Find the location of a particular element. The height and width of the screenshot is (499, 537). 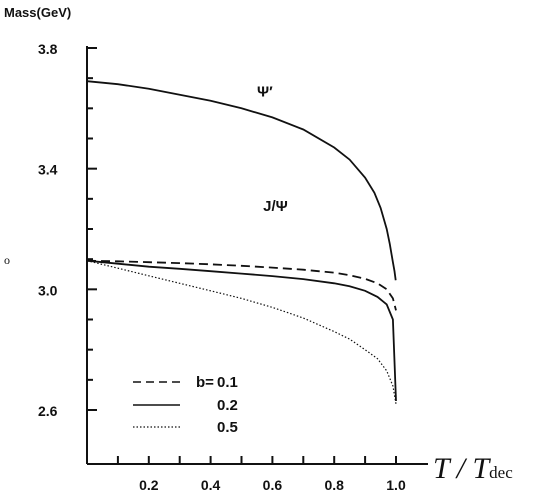

y-tick-label: 3.4 is located at coordinates (48, 170).